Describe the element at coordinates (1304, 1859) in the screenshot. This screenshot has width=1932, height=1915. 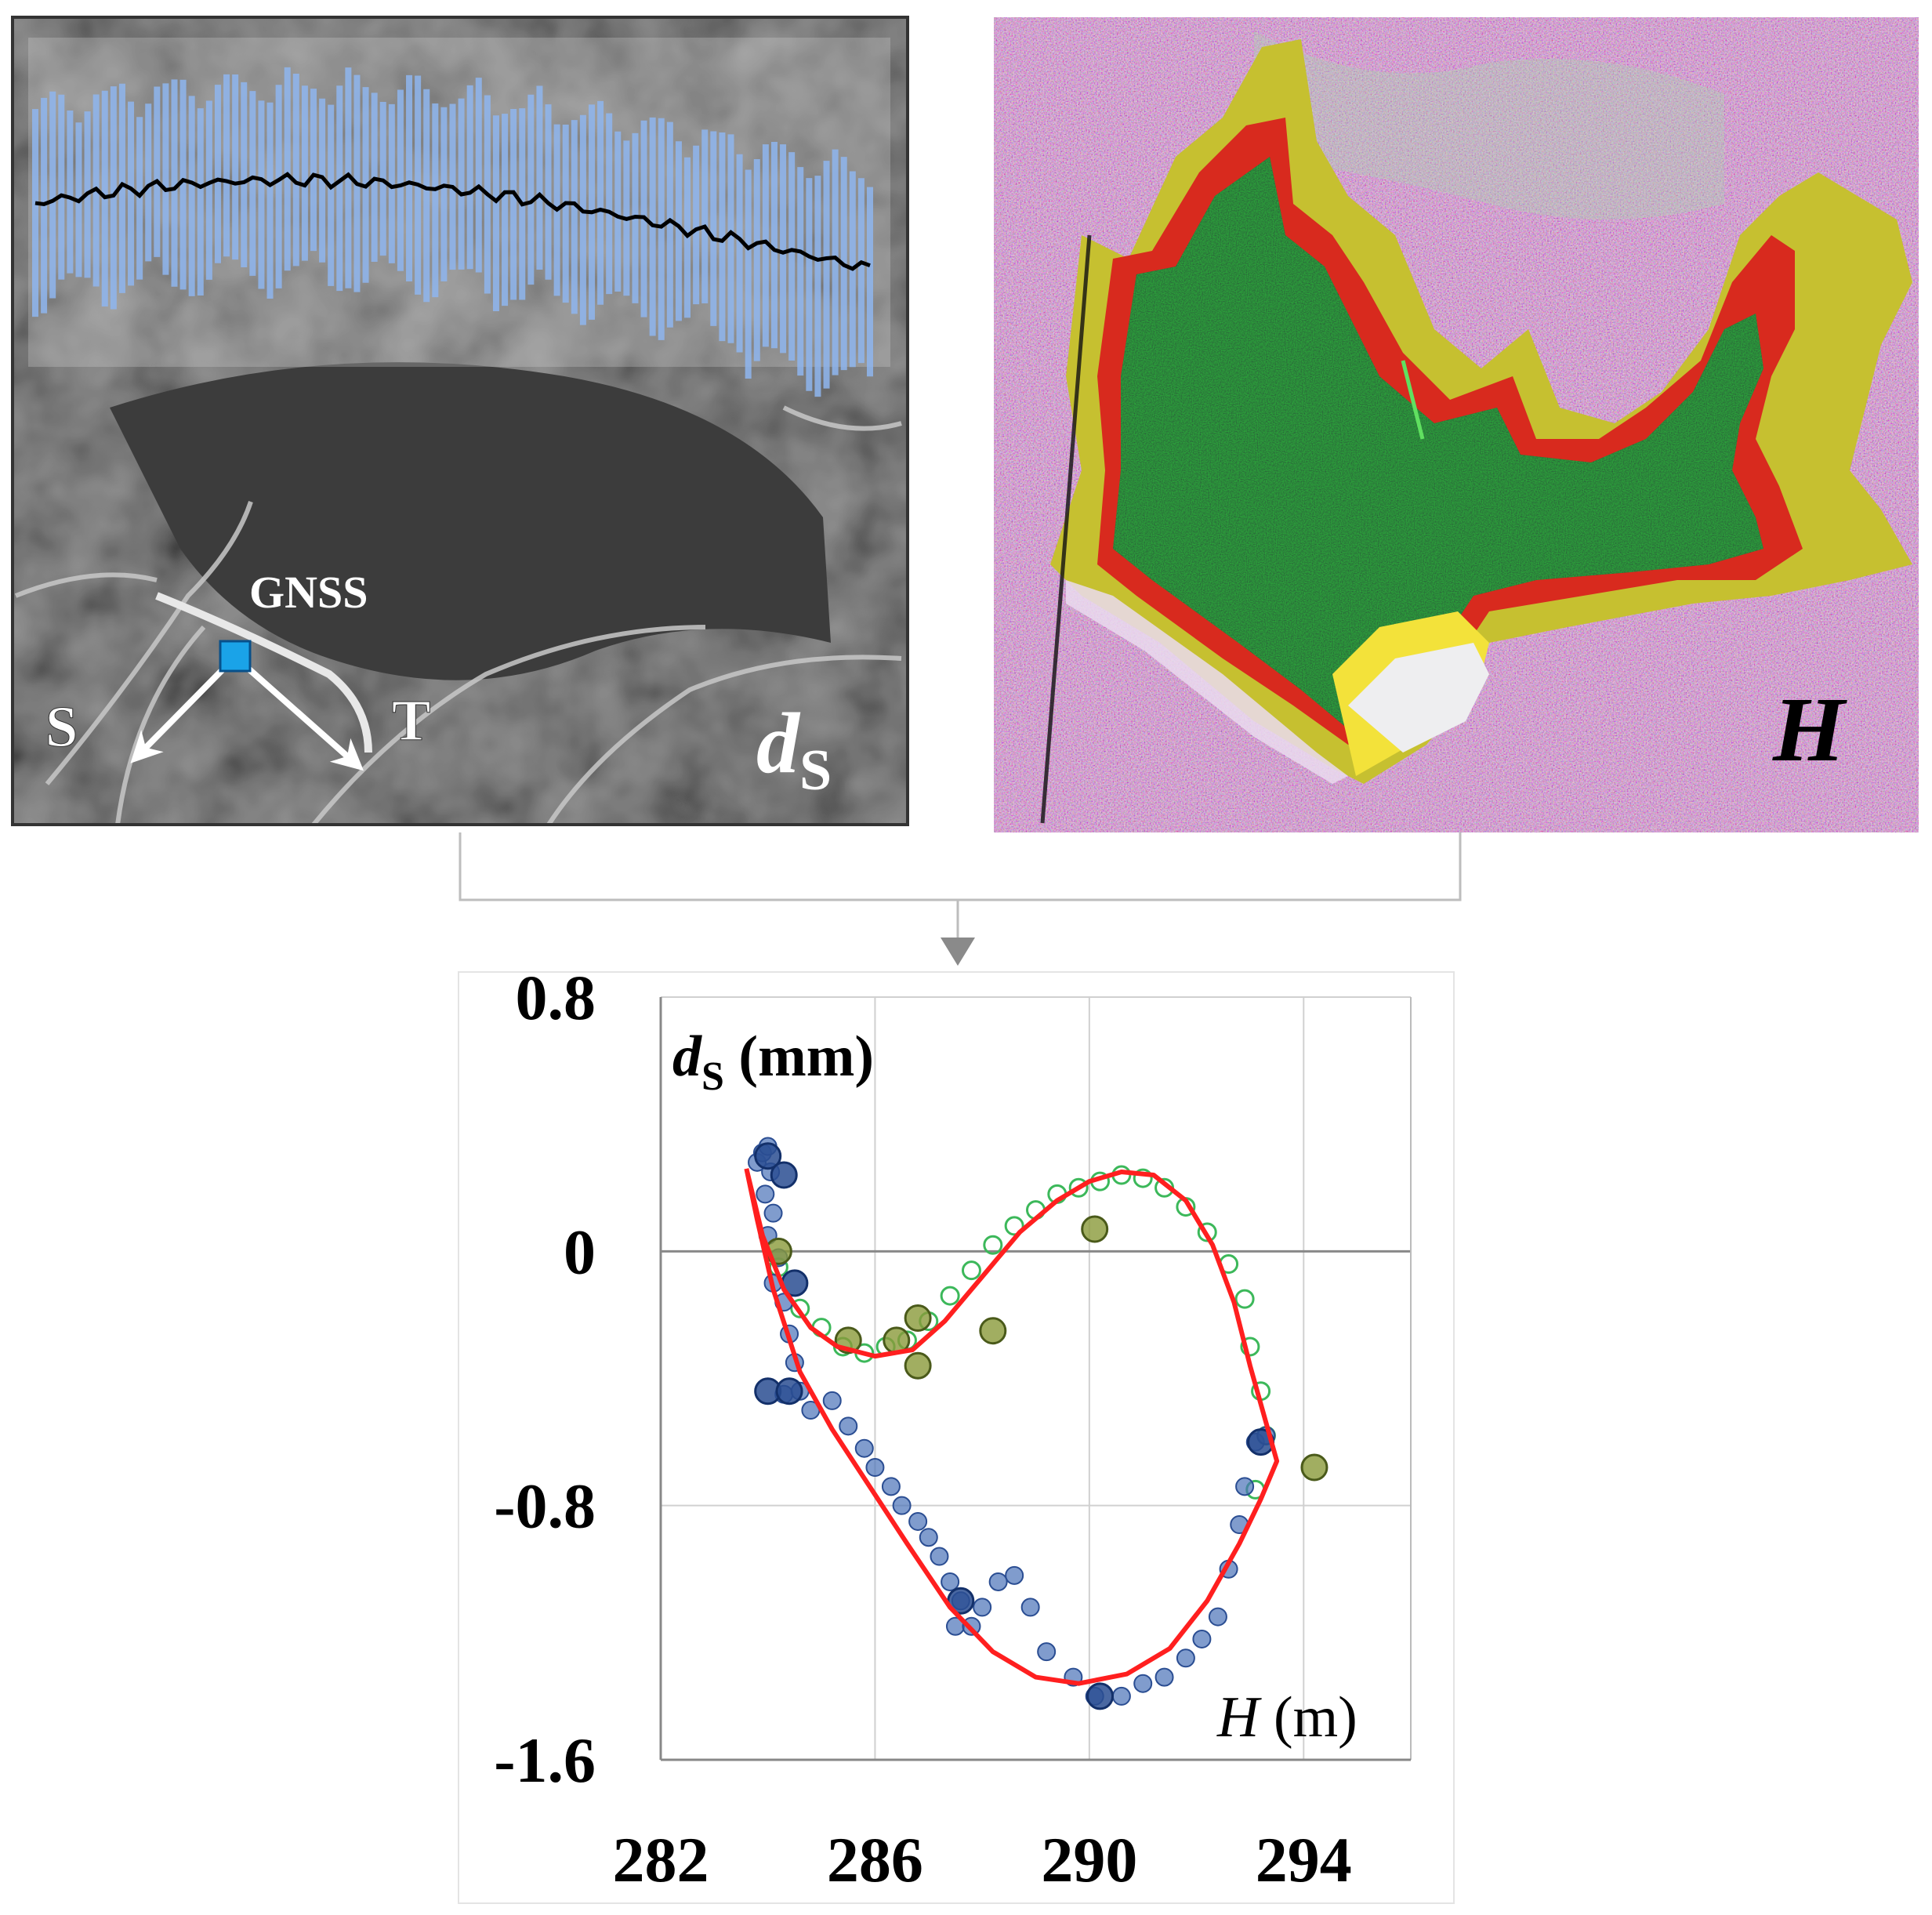
I see `x-tick-label: 294` at that location.